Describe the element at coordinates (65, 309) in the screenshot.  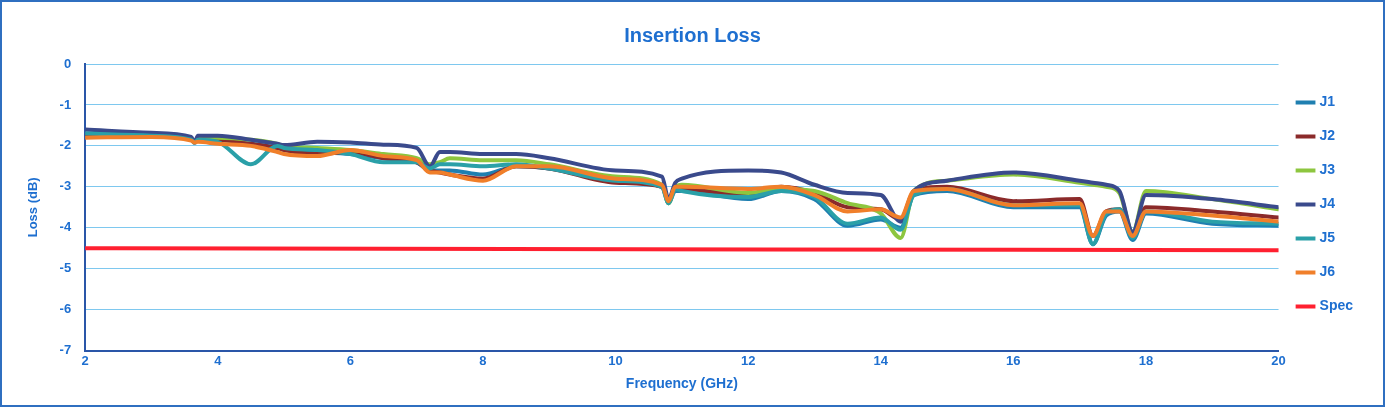
I see `y-tick-label: -6` at that location.